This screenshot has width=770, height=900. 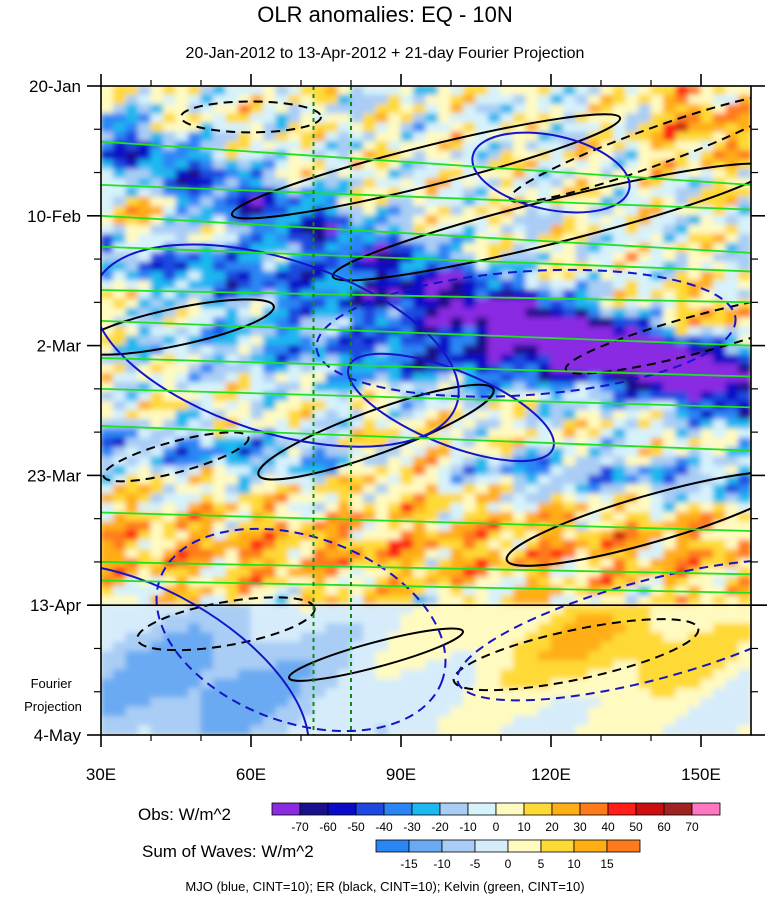 What do you see at coordinates (574, 864) in the screenshot?
I see `colorbar-label: 10` at bounding box center [574, 864].